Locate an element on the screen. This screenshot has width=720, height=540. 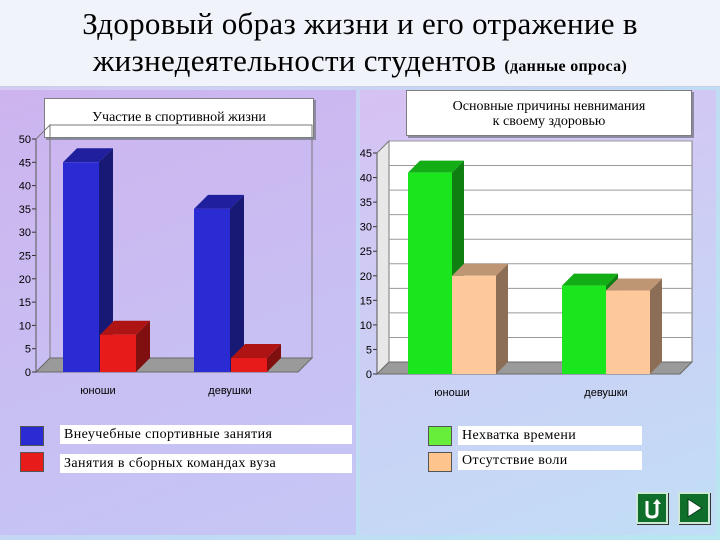
return-icon is located at coordinates (653, 509).